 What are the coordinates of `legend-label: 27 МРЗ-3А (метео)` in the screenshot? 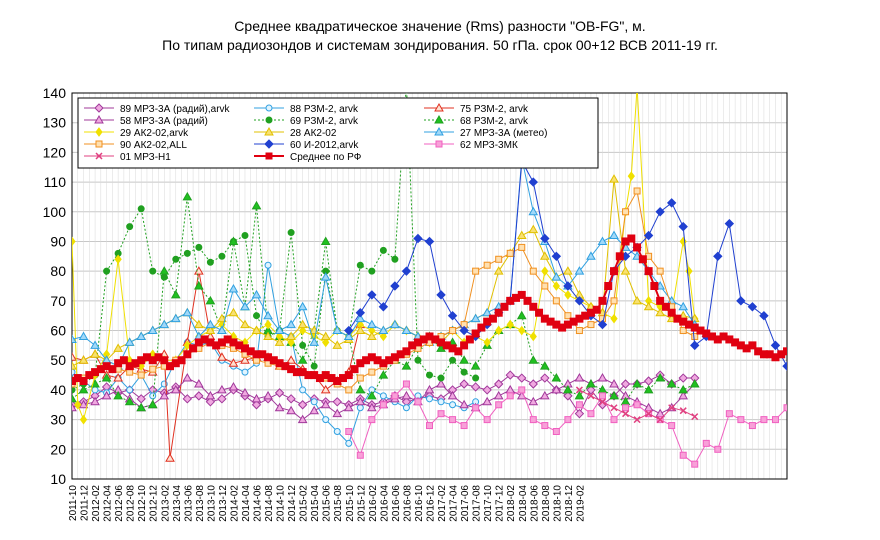 It's located at (503, 133).